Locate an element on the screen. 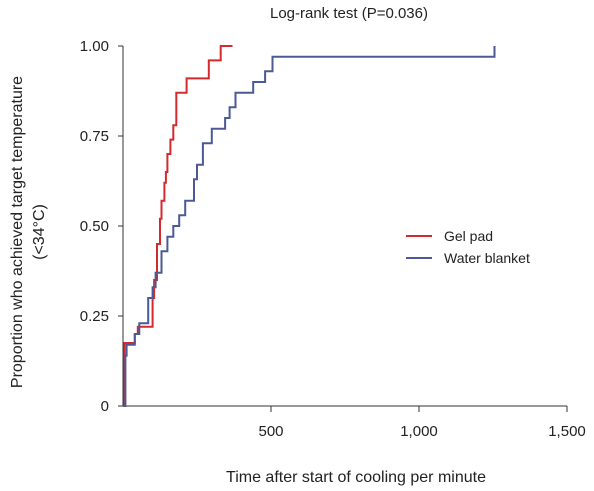 Image resolution: width=594 pixels, height=491 pixels. y-tick-label: 0.50 is located at coordinates (94, 226).